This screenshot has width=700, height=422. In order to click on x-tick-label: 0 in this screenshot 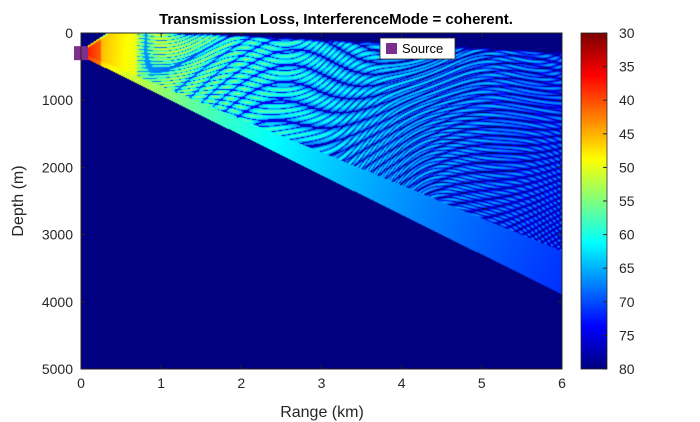, I will do `click(81, 383)`.